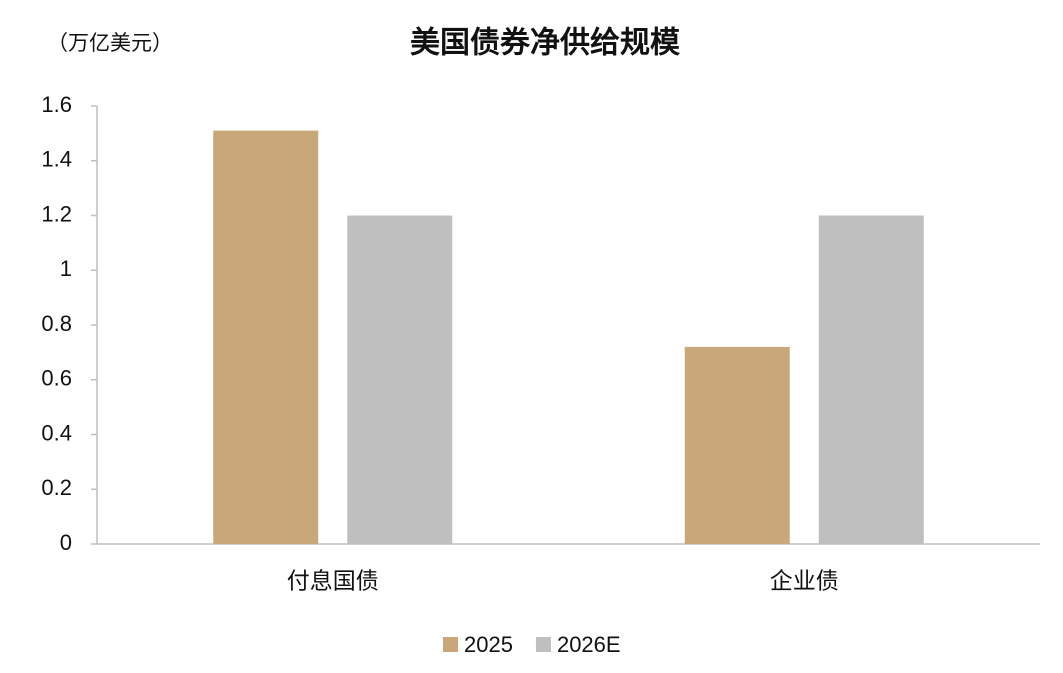 This screenshot has height=673, width=1063. I want to click on y-tick-label: 0, so click(66, 542).